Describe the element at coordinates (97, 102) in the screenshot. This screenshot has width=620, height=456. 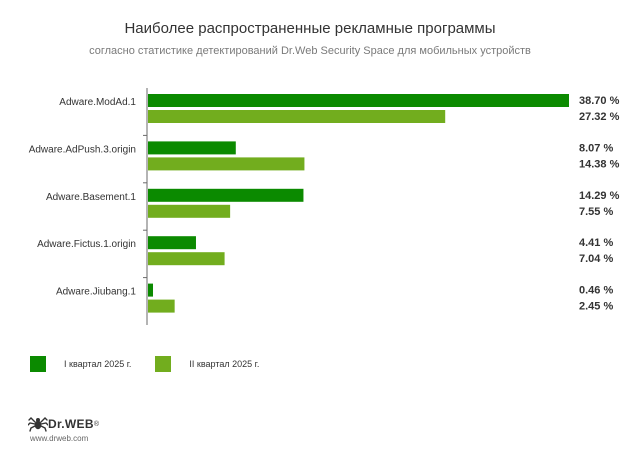
I see `category-label: Adware.ModAd.1` at that location.